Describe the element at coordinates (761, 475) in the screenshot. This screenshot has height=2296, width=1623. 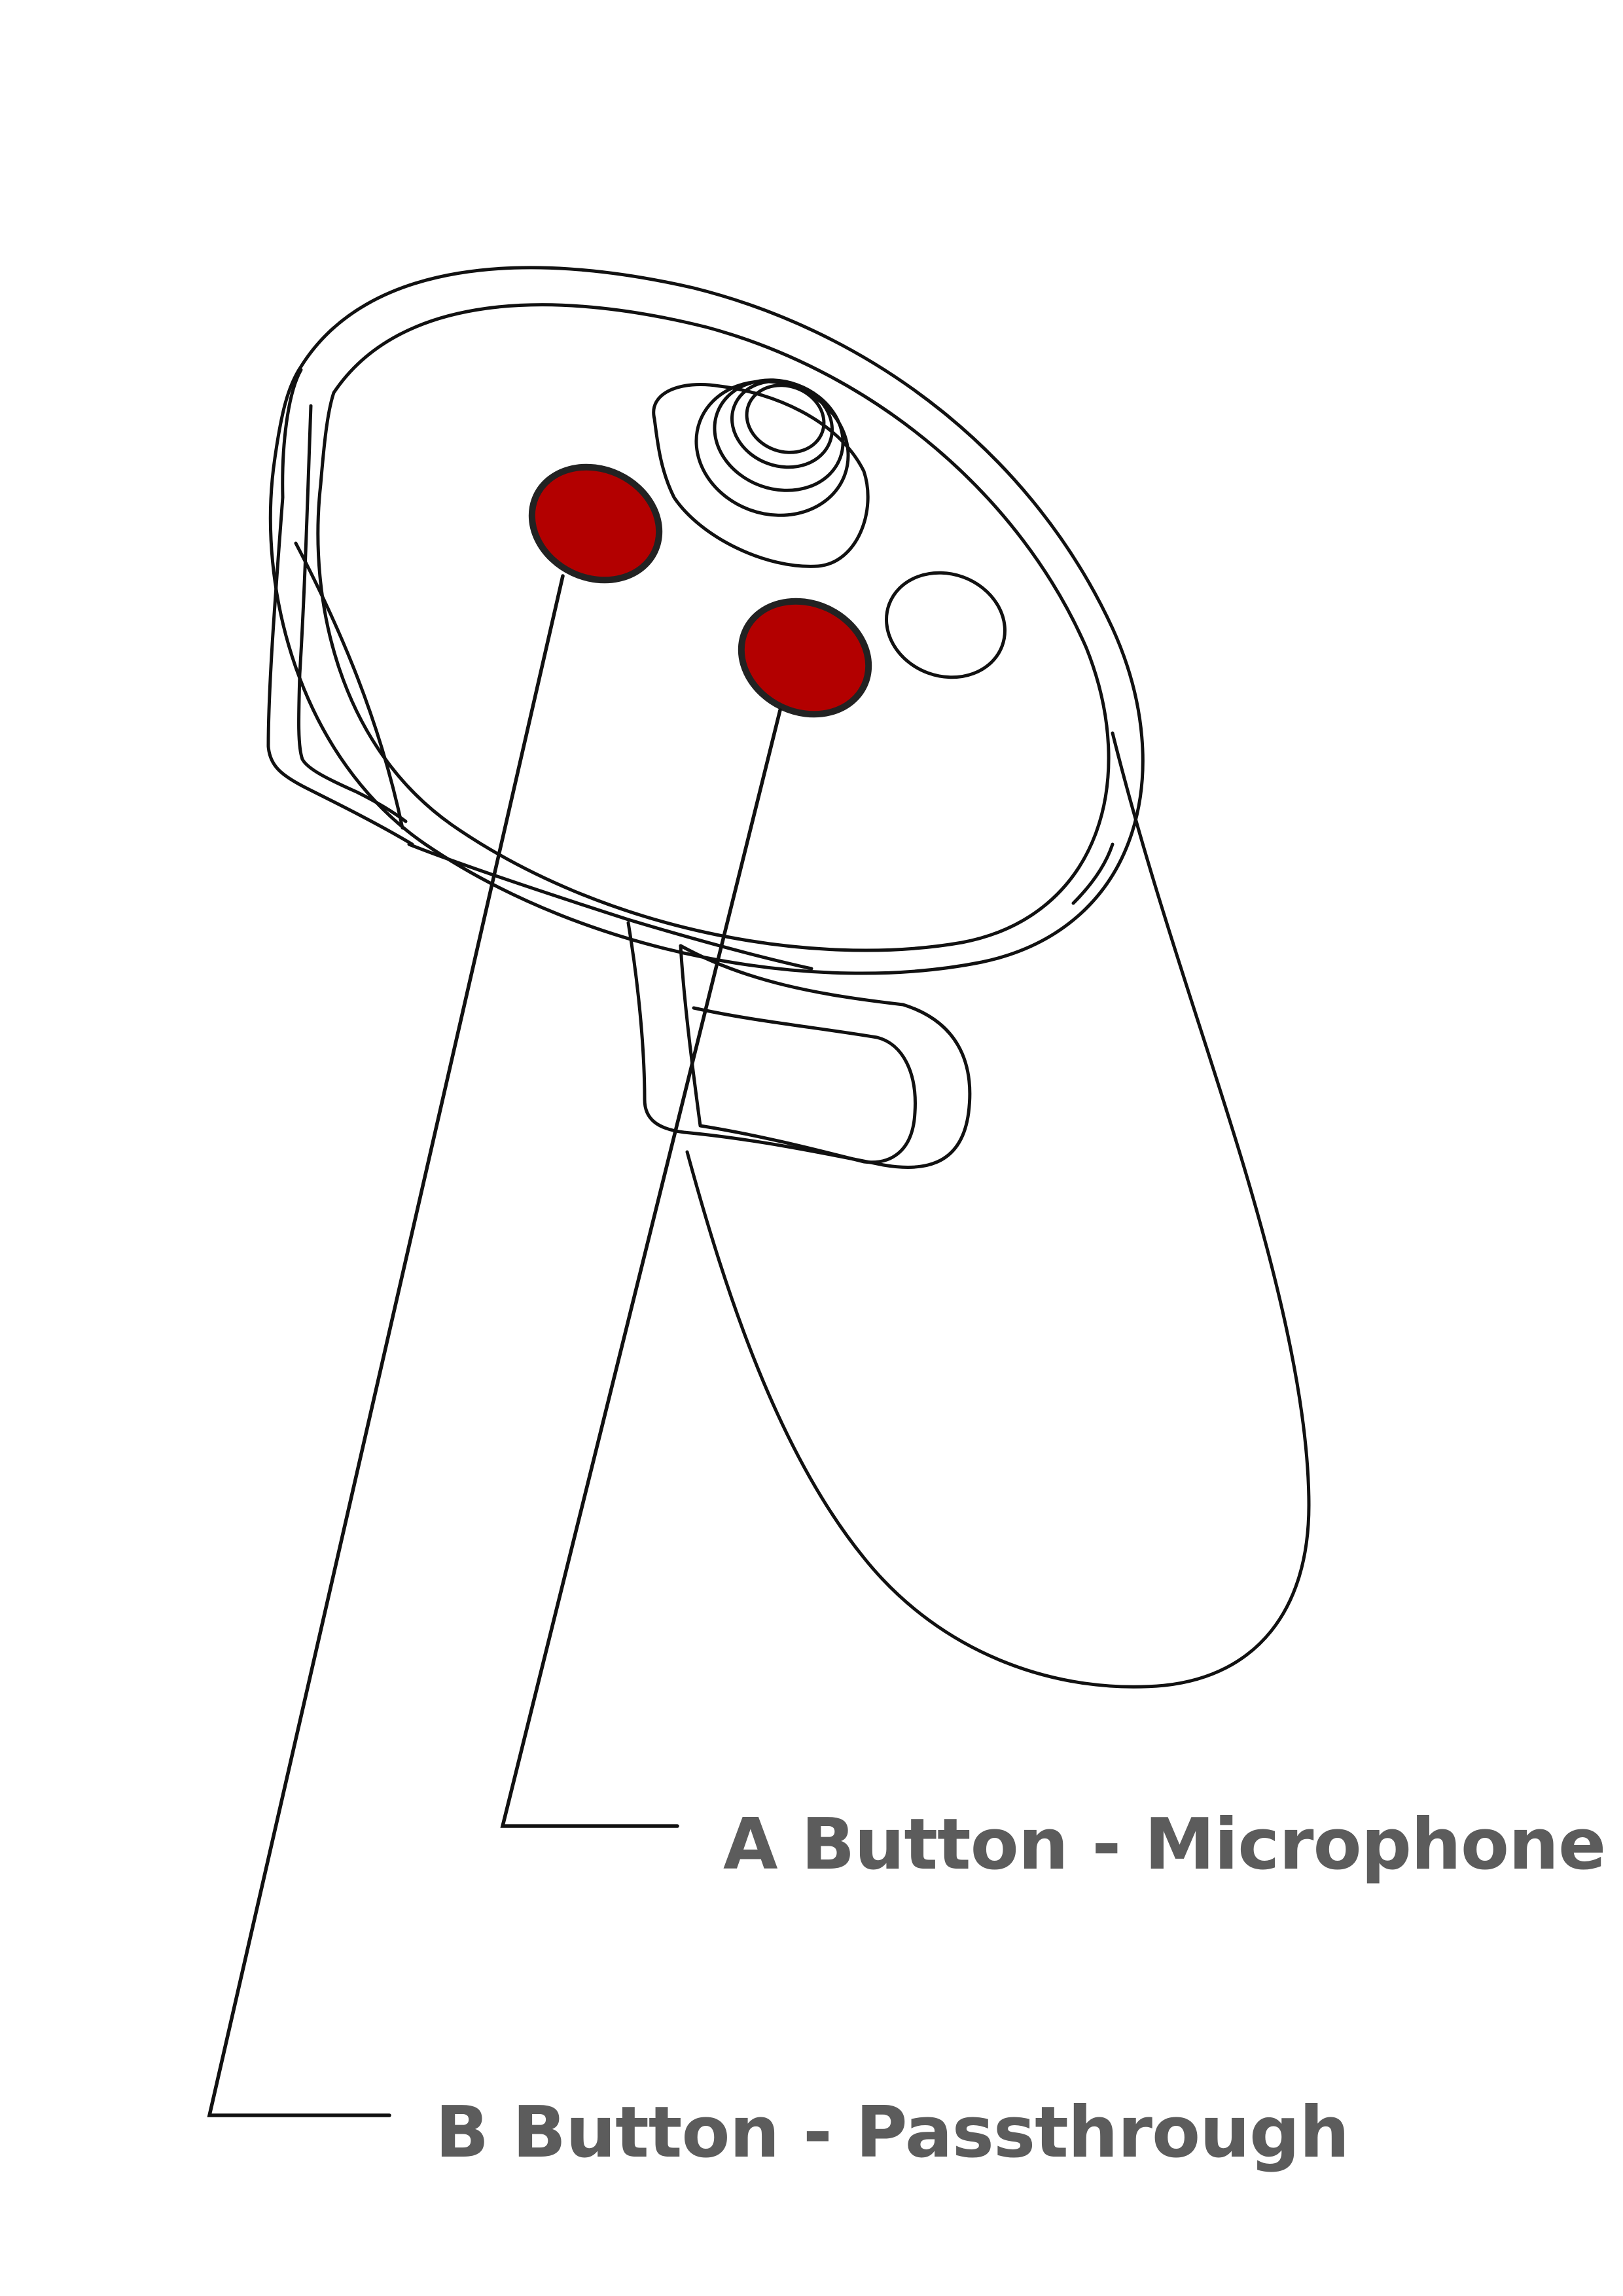
I see `thumbstick-base` at that location.